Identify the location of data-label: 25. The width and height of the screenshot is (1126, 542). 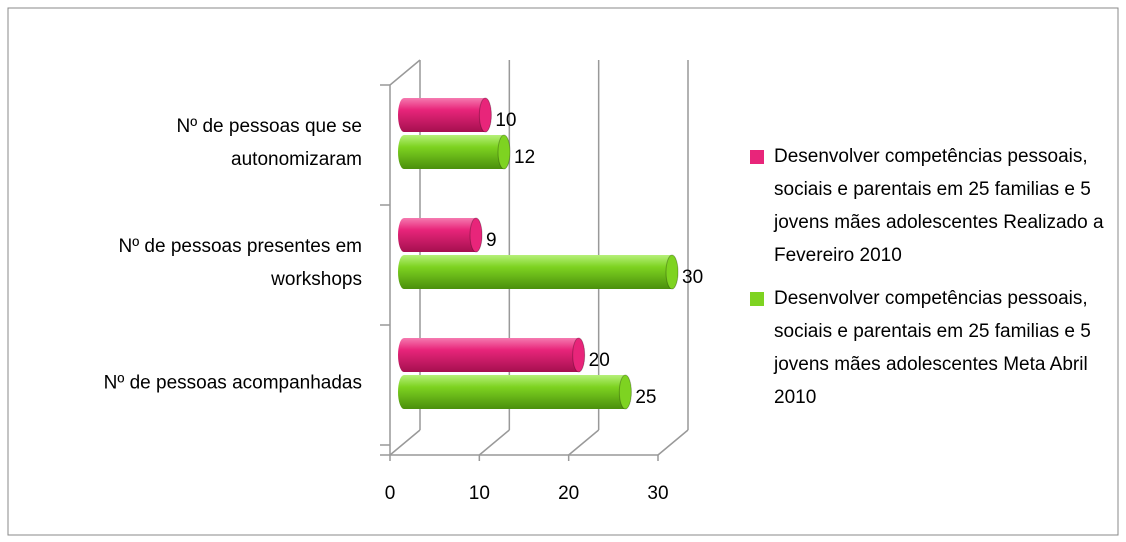
(645, 397).